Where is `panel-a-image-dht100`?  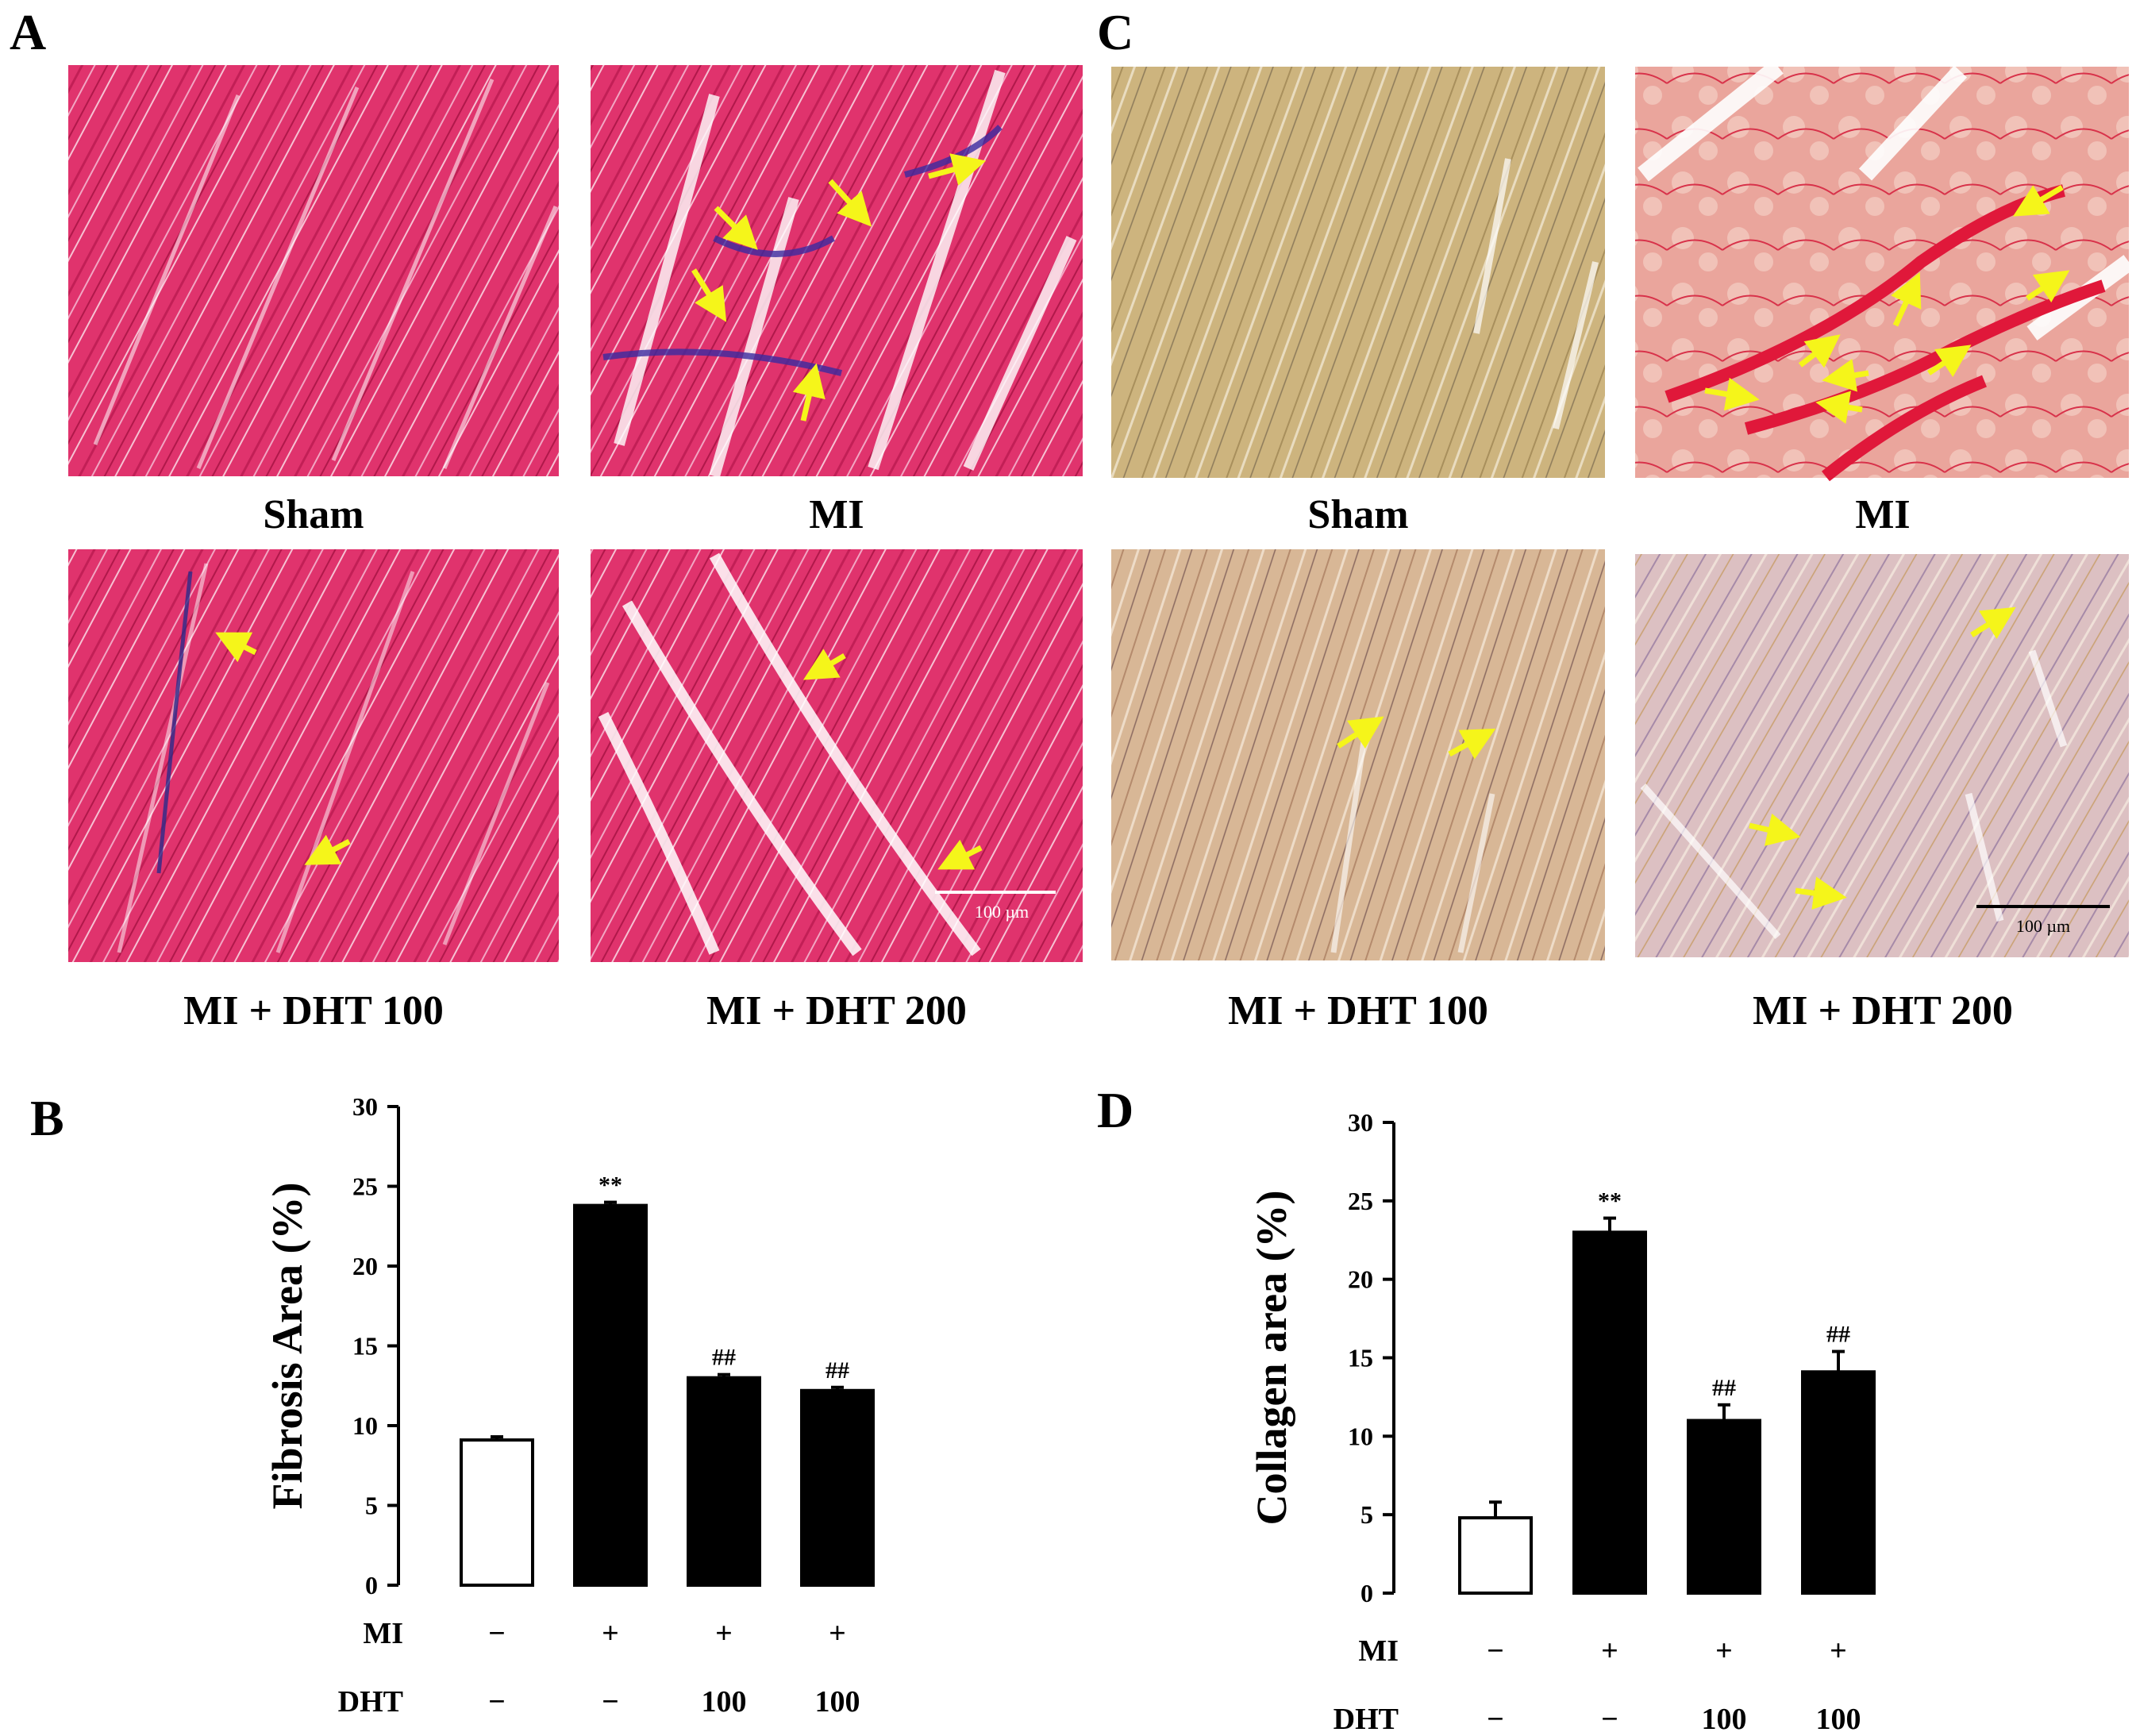
panel-a-image-dht100 is located at coordinates (314, 755).